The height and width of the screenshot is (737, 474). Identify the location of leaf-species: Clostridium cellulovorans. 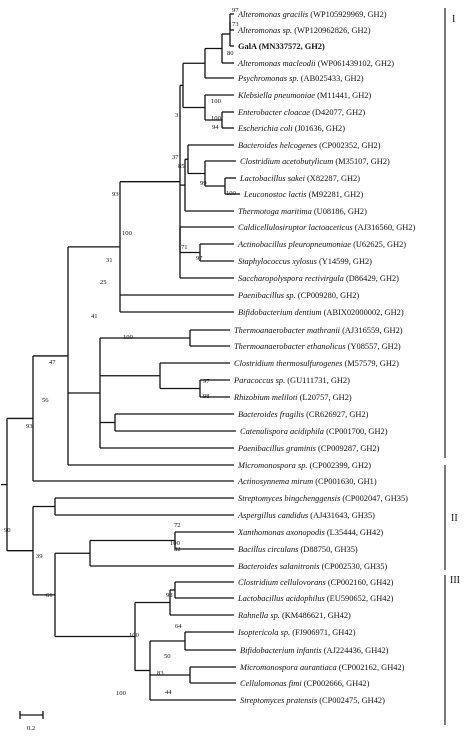
(282, 582).